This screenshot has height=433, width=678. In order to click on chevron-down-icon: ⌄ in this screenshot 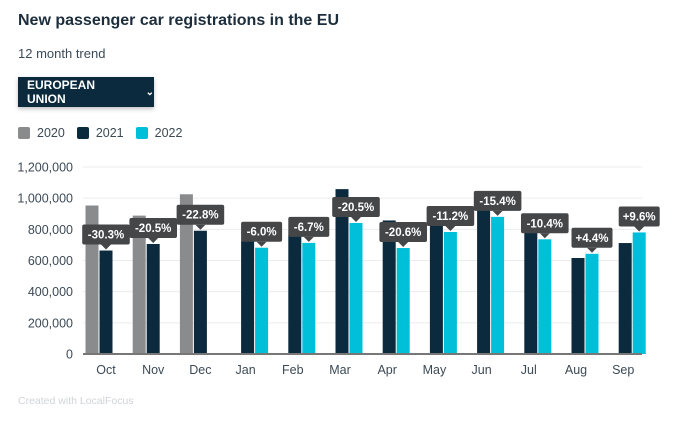, I will do `click(149, 92)`.